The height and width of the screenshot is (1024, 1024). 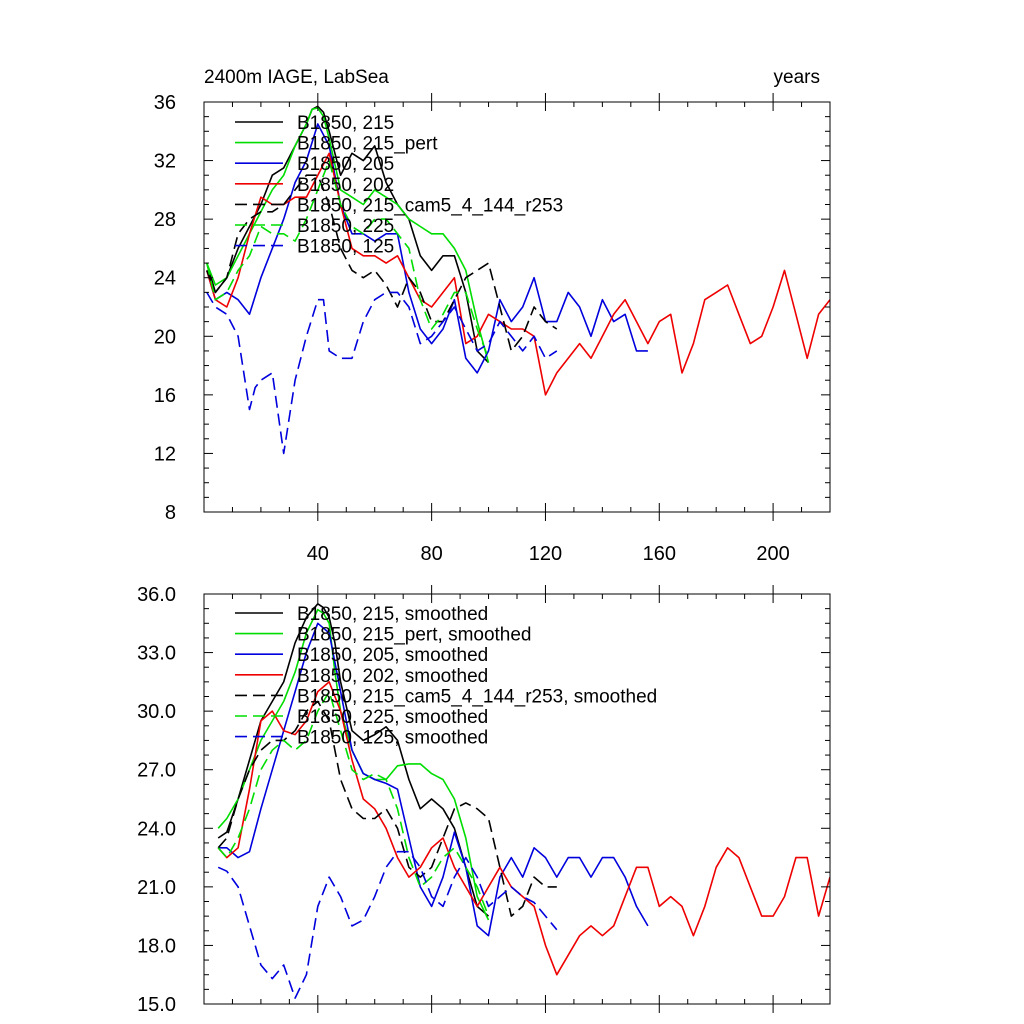 What do you see at coordinates (345, 123) in the screenshot?
I see `legend-label: B1850, 215` at bounding box center [345, 123].